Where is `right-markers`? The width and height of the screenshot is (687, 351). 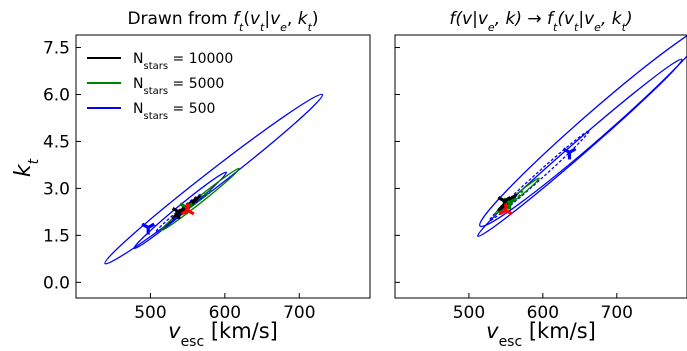
right-markers is located at coordinates (537, 181).